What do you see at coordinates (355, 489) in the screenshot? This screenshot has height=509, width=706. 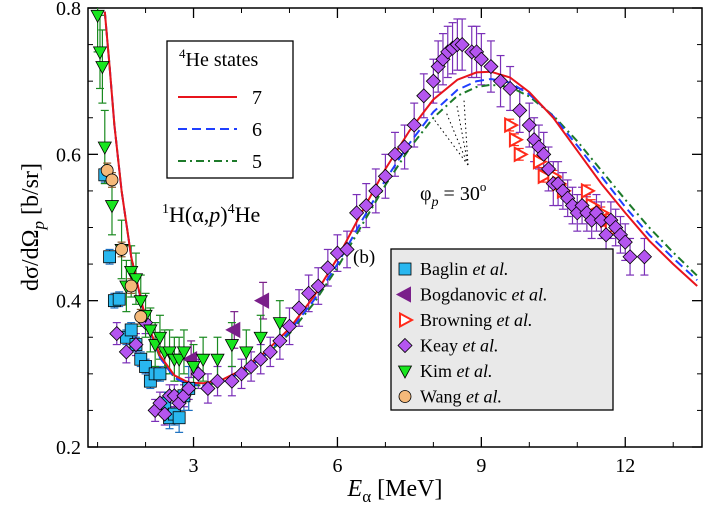 I see `x-axis-label-main: E` at bounding box center [355, 489].